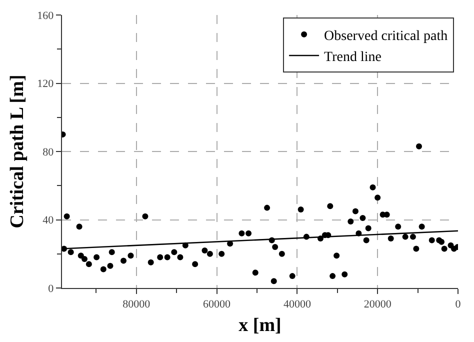  What do you see at coordinates (45, 16) in the screenshot?
I see `y-tick-label: 160` at bounding box center [45, 16].